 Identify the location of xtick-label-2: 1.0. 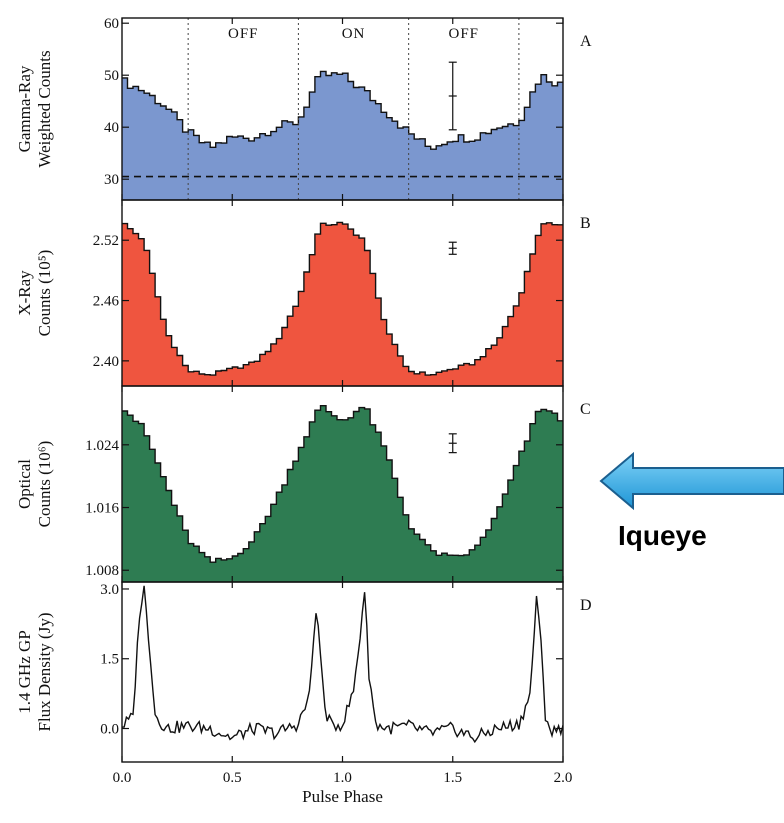
(342, 778).